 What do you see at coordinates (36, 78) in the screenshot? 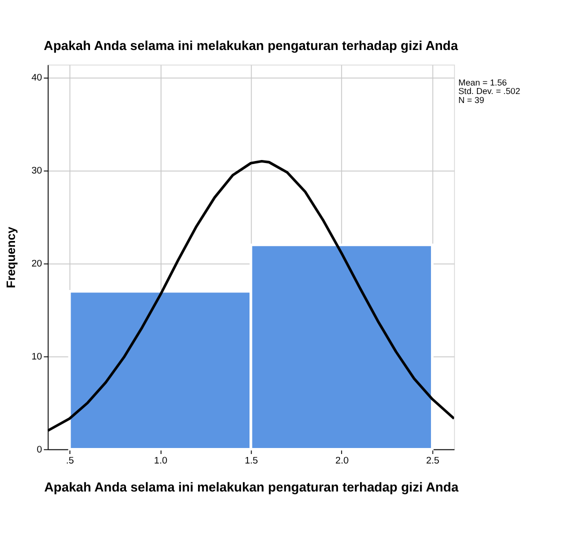
I see `y-tick-label: 40` at bounding box center [36, 78].